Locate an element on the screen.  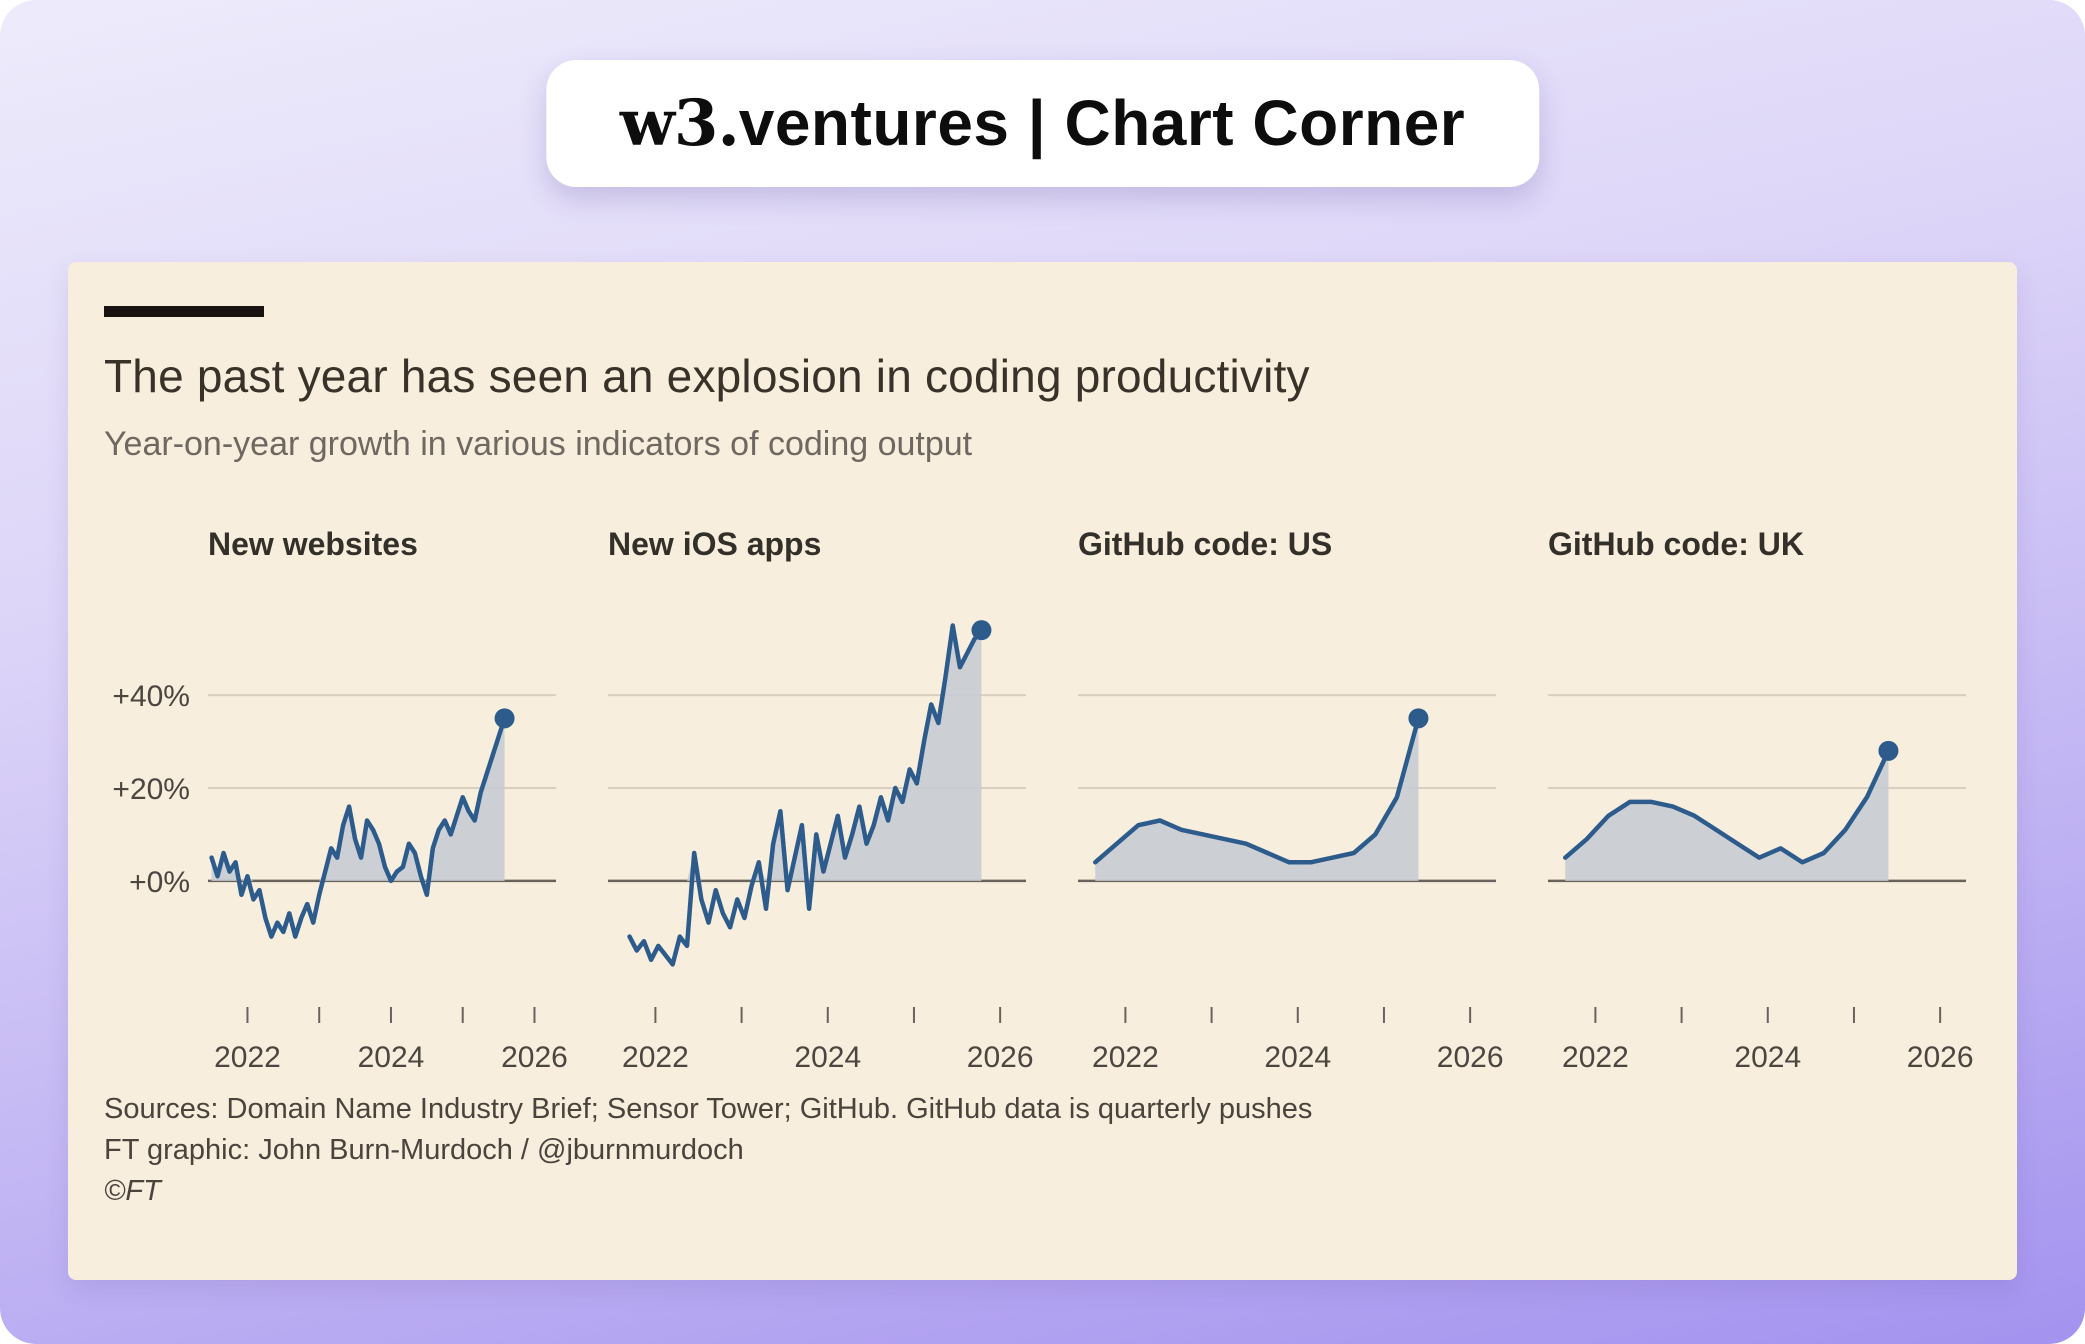
series-title-new-ios-apps: New iOS apps is located at coordinates (715, 544).